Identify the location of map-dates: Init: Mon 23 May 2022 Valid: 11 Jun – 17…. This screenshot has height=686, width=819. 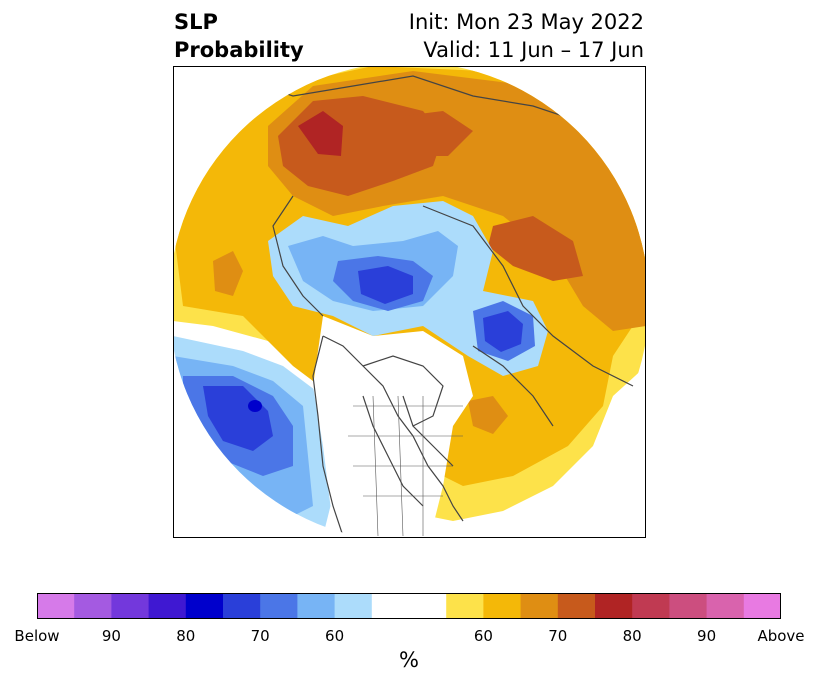
(526, 36).